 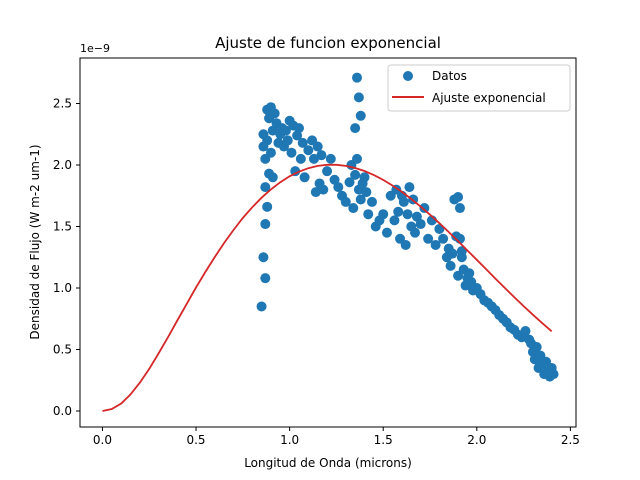 I want to click on y-axis-ticks: 0.0 0.5 1.0 1.5 2.0 2.5, so click(x=66, y=257).